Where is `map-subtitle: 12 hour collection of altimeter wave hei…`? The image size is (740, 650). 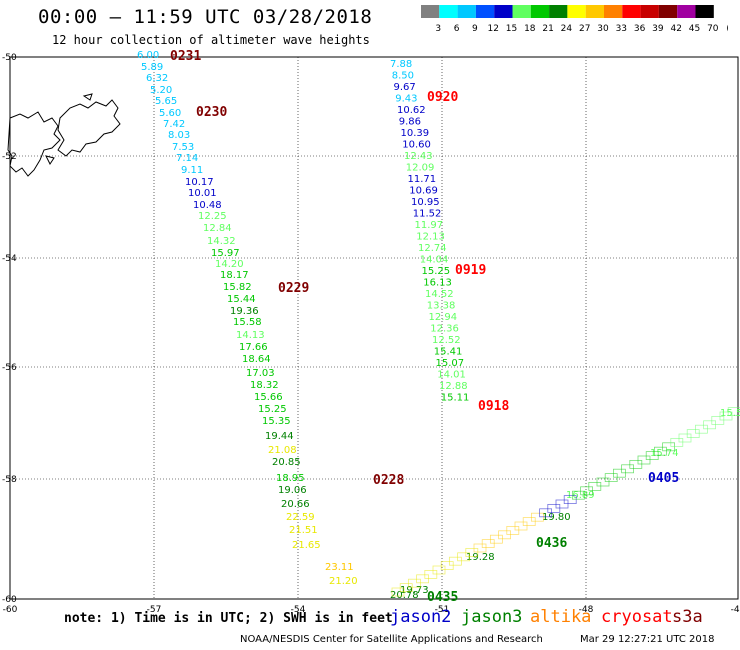 map-subtitle: 12 hour collection of altimeter wave hei… is located at coordinates (211, 40).